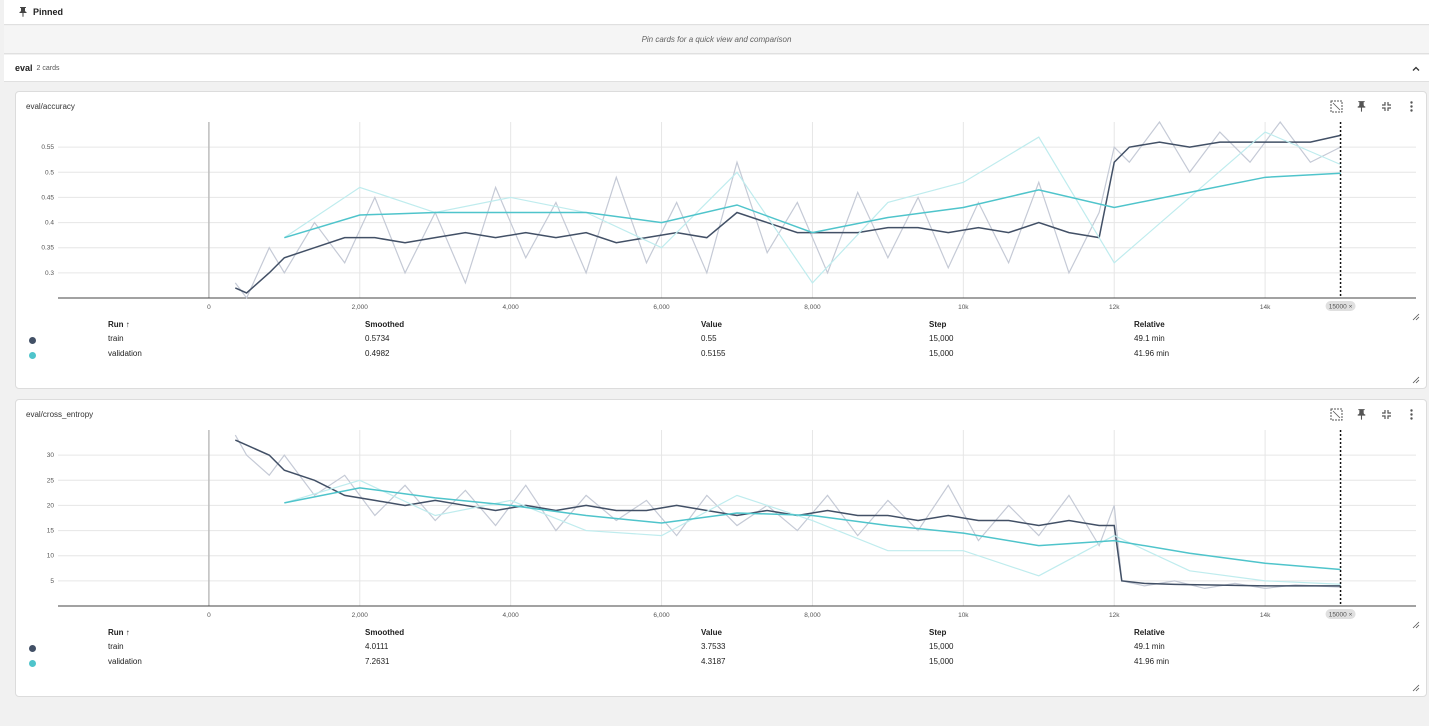 Image resolution: width=1429 pixels, height=726 pixels. What do you see at coordinates (48, 12) in the screenshot?
I see `pinned-label: Pinned` at bounding box center [48, 12].